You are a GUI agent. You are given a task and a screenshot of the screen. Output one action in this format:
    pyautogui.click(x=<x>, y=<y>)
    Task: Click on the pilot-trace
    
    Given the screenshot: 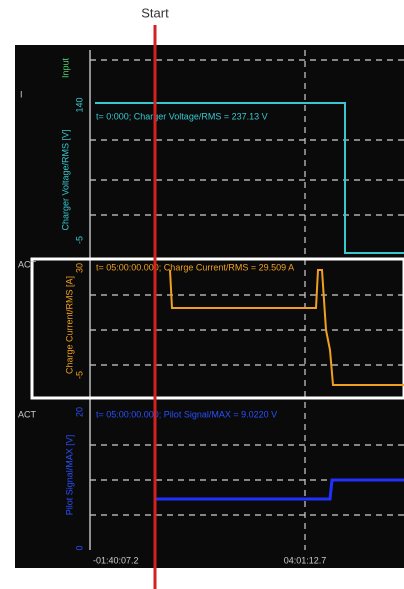 What is the action you would take?
    pyautogui.click(x=279, y=489)
    